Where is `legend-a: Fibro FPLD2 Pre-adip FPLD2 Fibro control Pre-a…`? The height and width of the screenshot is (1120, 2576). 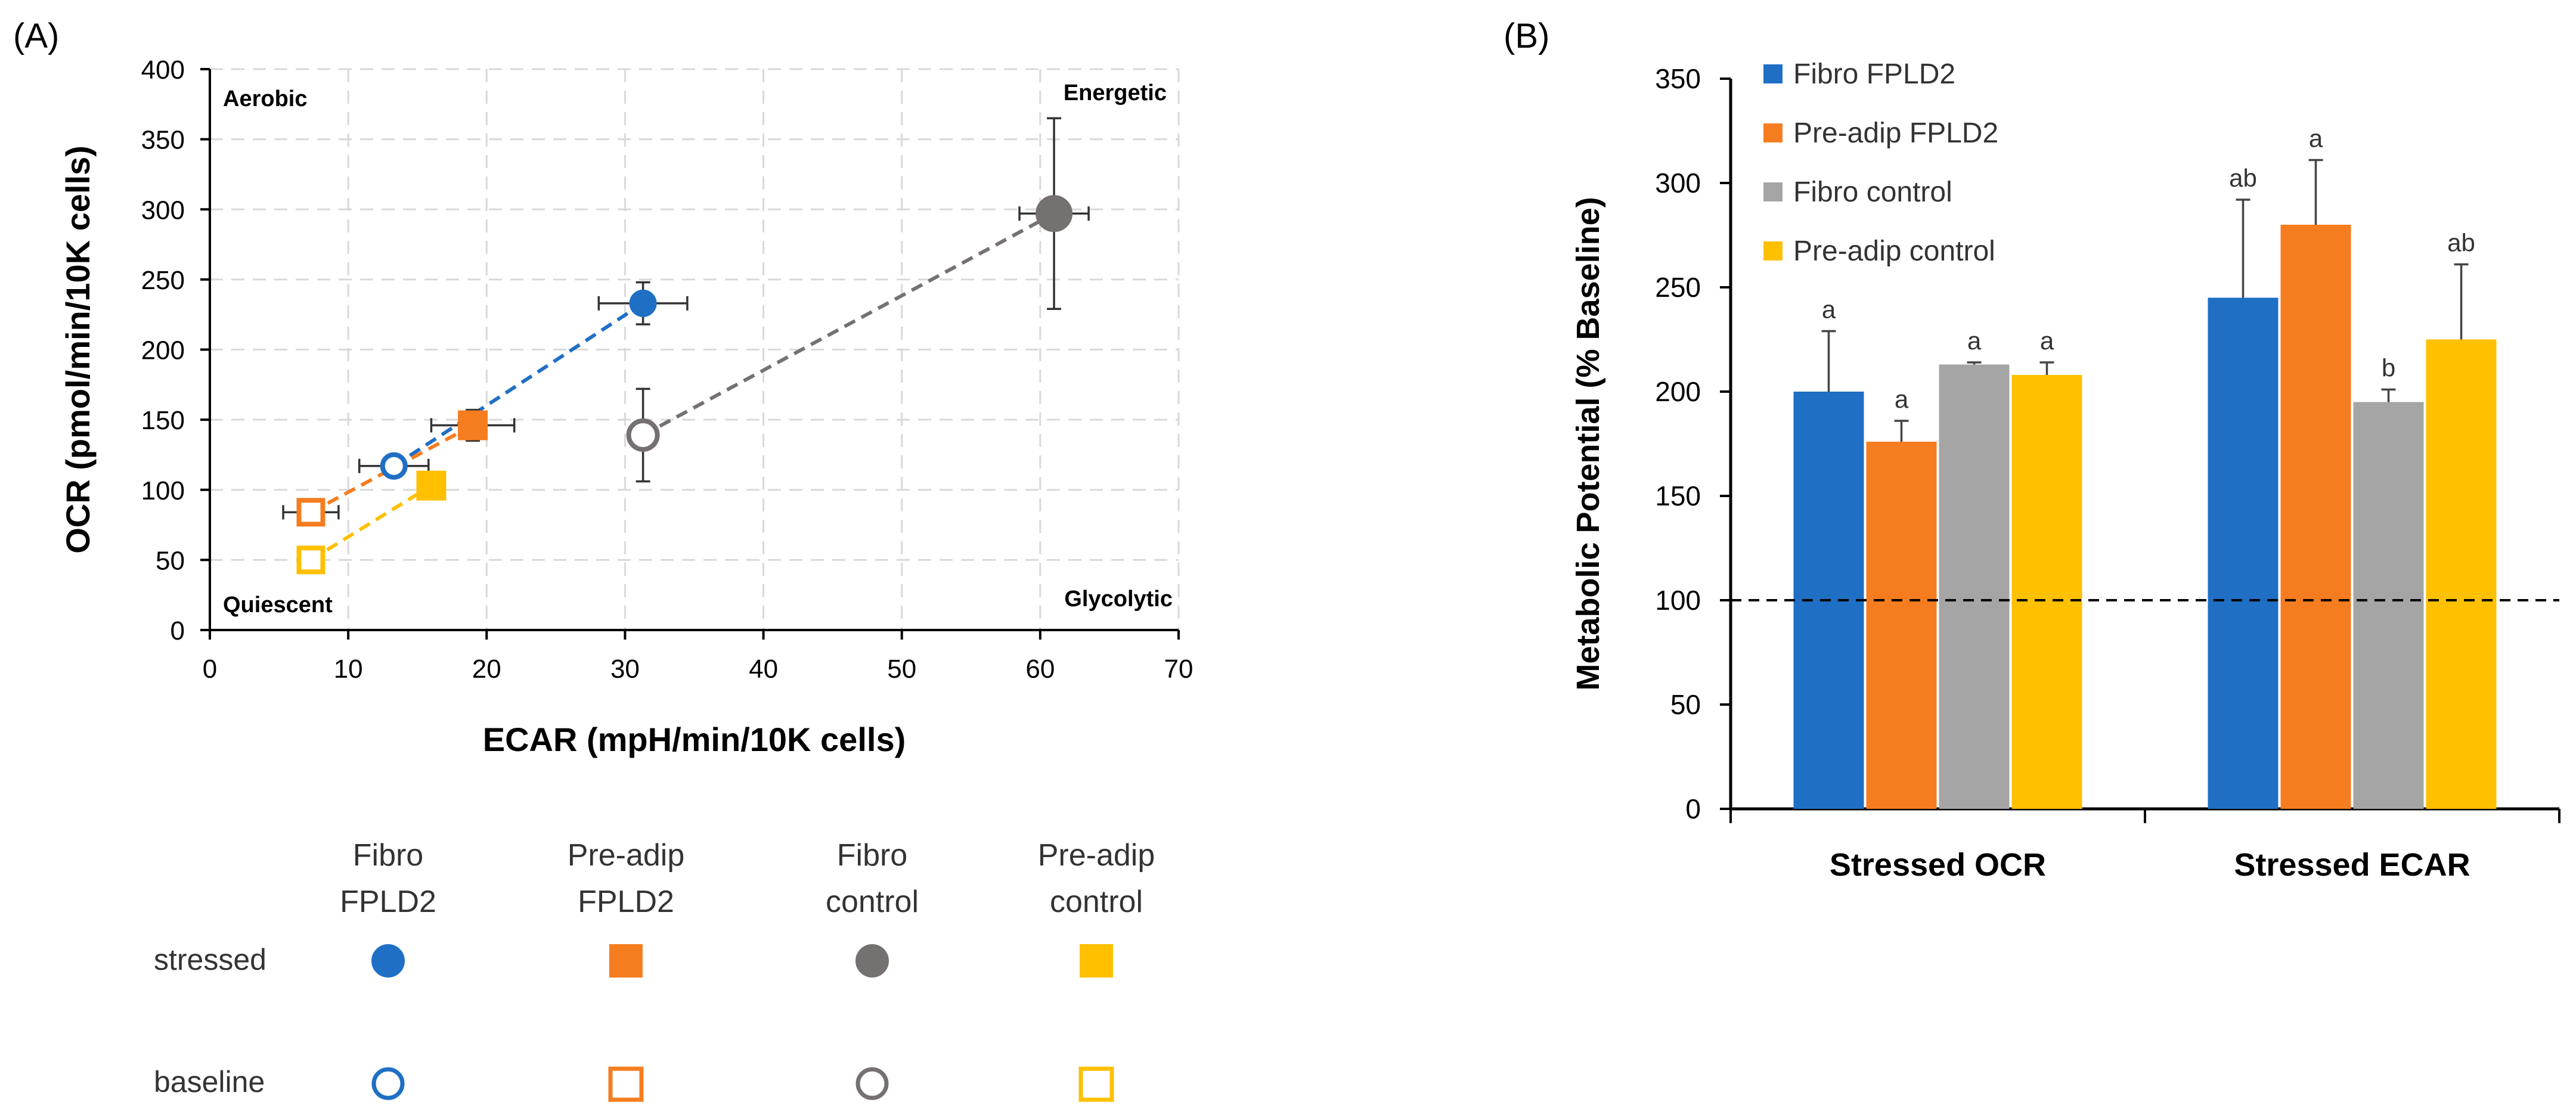
legend-a: Fibro FPLD2 Pre-adip FPLD2 Fibro control Pre-a… is located at coordinates (654, 970).